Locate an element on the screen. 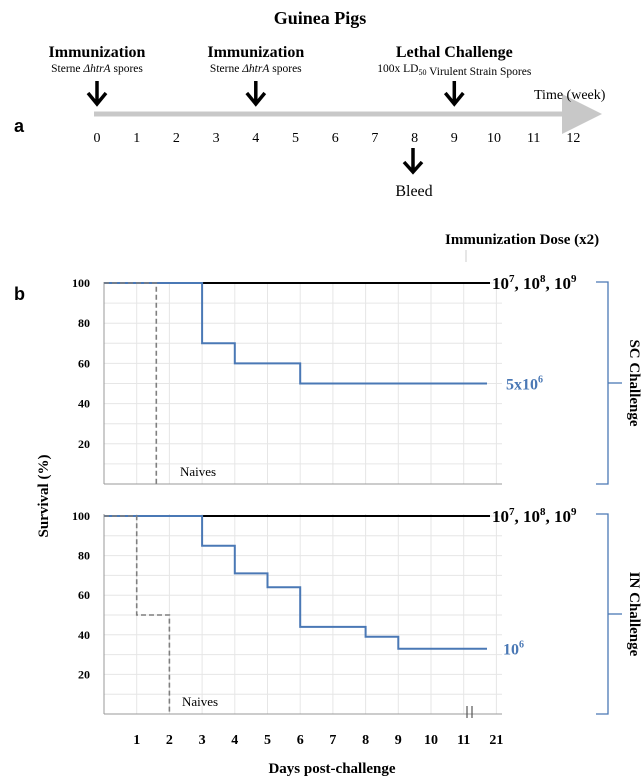 This screenshot has width=642, height=782. x-tick-label: 4 is located at coordinates (234, 740).